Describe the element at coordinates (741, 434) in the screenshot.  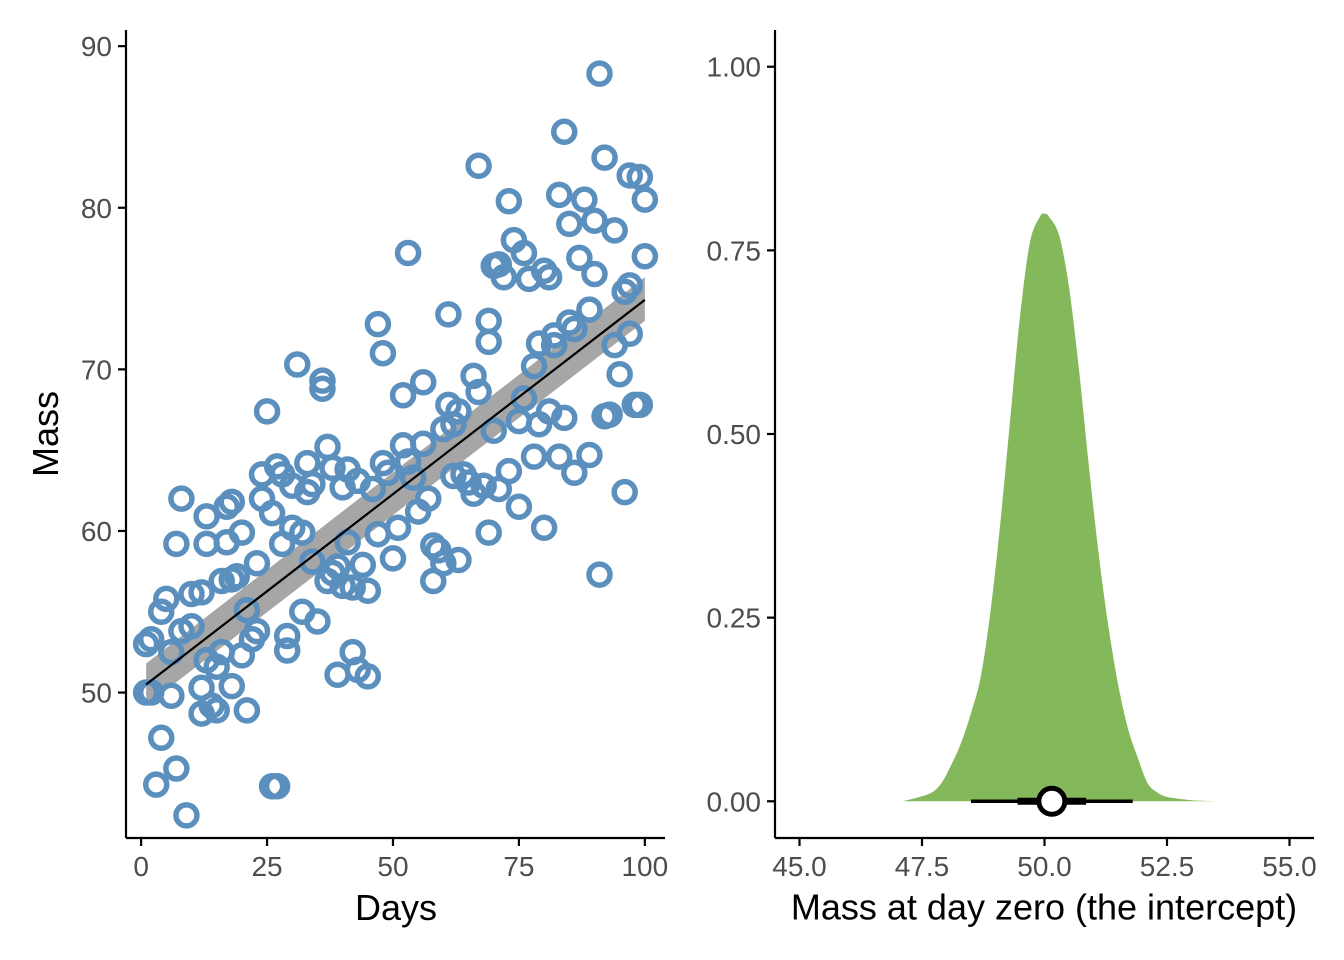
I see `right-y-ticks: 0.00 0.25 0.50 0.75 1.00` at that location.